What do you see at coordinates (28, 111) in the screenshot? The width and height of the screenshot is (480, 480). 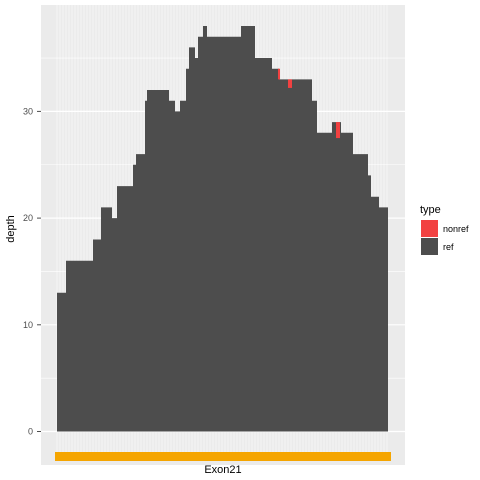 I see `y-tick-label: 30` at bounding box center [28, 111].